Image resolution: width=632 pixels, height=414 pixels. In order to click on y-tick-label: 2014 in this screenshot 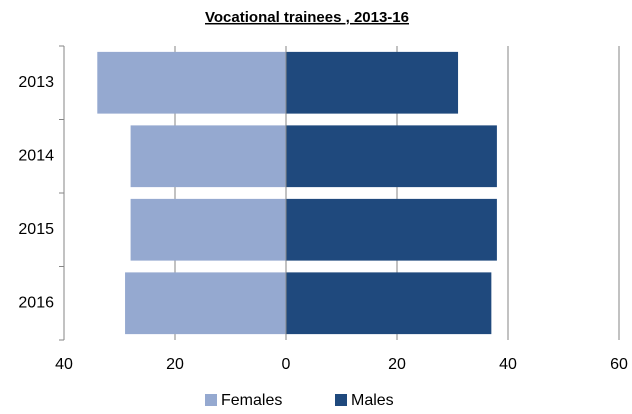, I will do `click(36, 155)`.